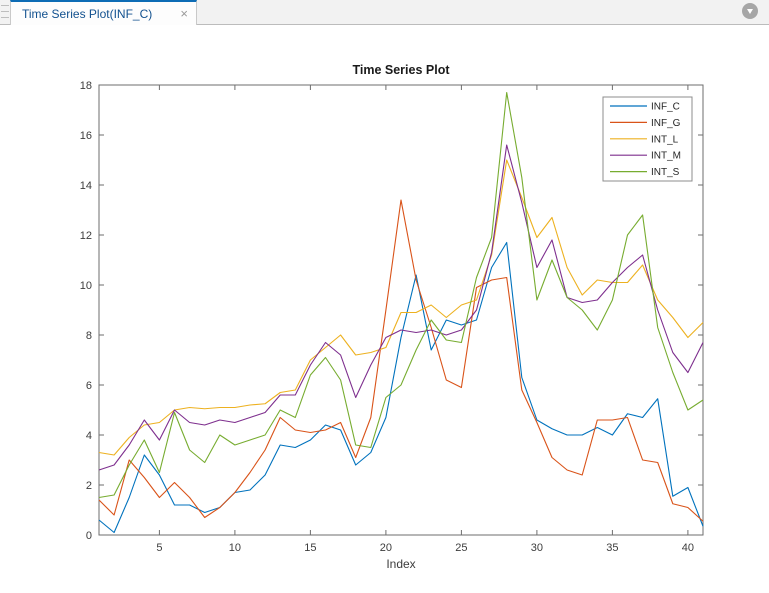 Image resolution: width=769 pixels, height=593 pixels. Describe the element at coordinates (400, 564) in the screenshot. I see `x-axis-label: Index` at that location.